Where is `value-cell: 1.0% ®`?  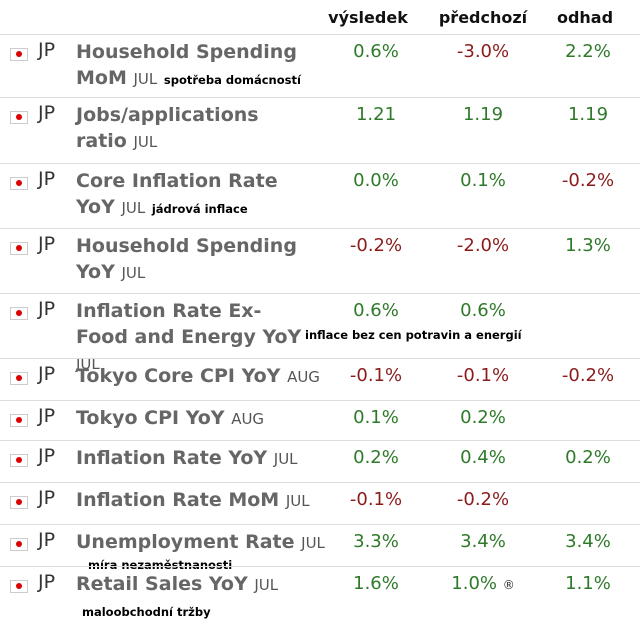
value-cell: 1.0% ® is located at coordinates (482, 583).